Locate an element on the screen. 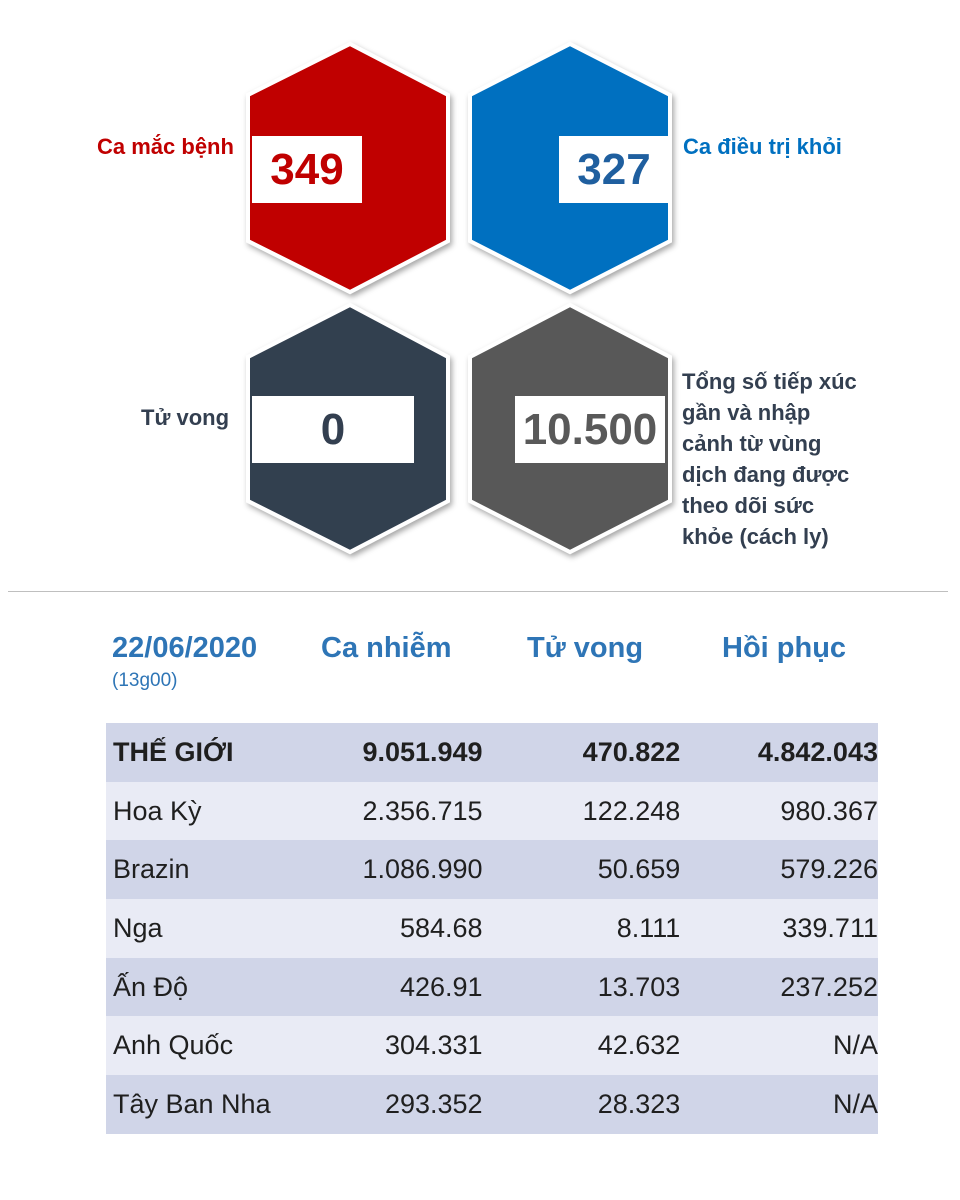 The width and height of the screenshot is (960, 1200). table-row: Nga 584.68 8.111 339.711 is located at coordinates (492, 928).